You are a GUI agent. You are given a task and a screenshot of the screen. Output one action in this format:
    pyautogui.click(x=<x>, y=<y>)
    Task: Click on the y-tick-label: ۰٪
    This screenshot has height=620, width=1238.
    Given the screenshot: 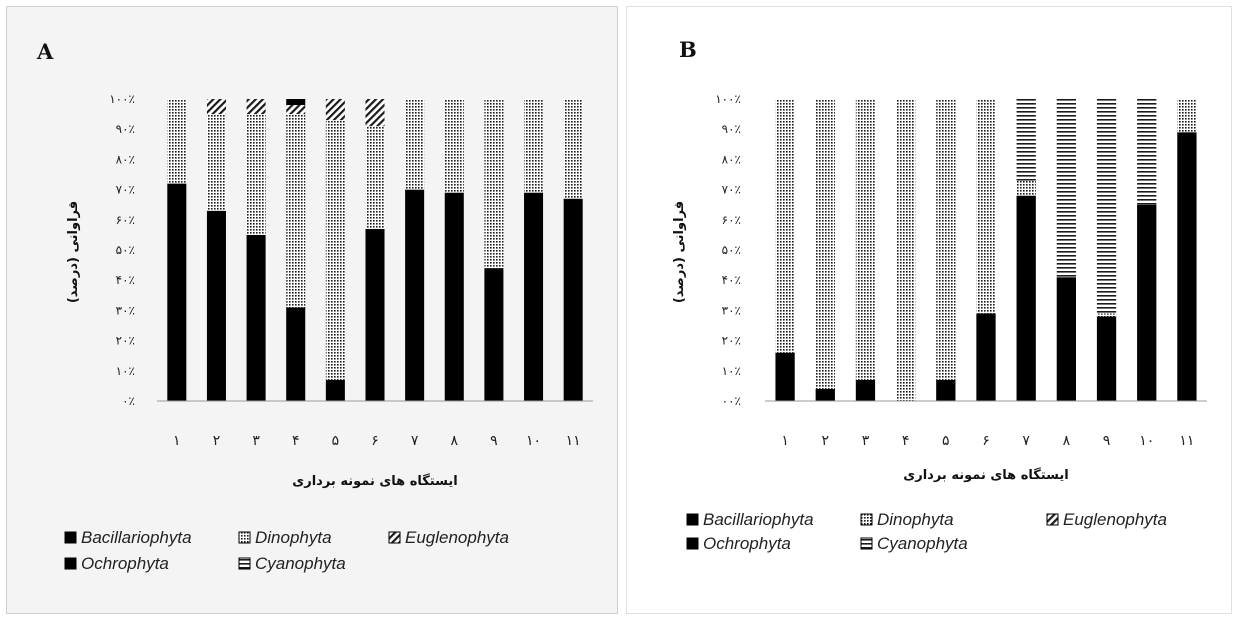 What is the action you would take?
    pyautogui.click(x=128, y=401)
    